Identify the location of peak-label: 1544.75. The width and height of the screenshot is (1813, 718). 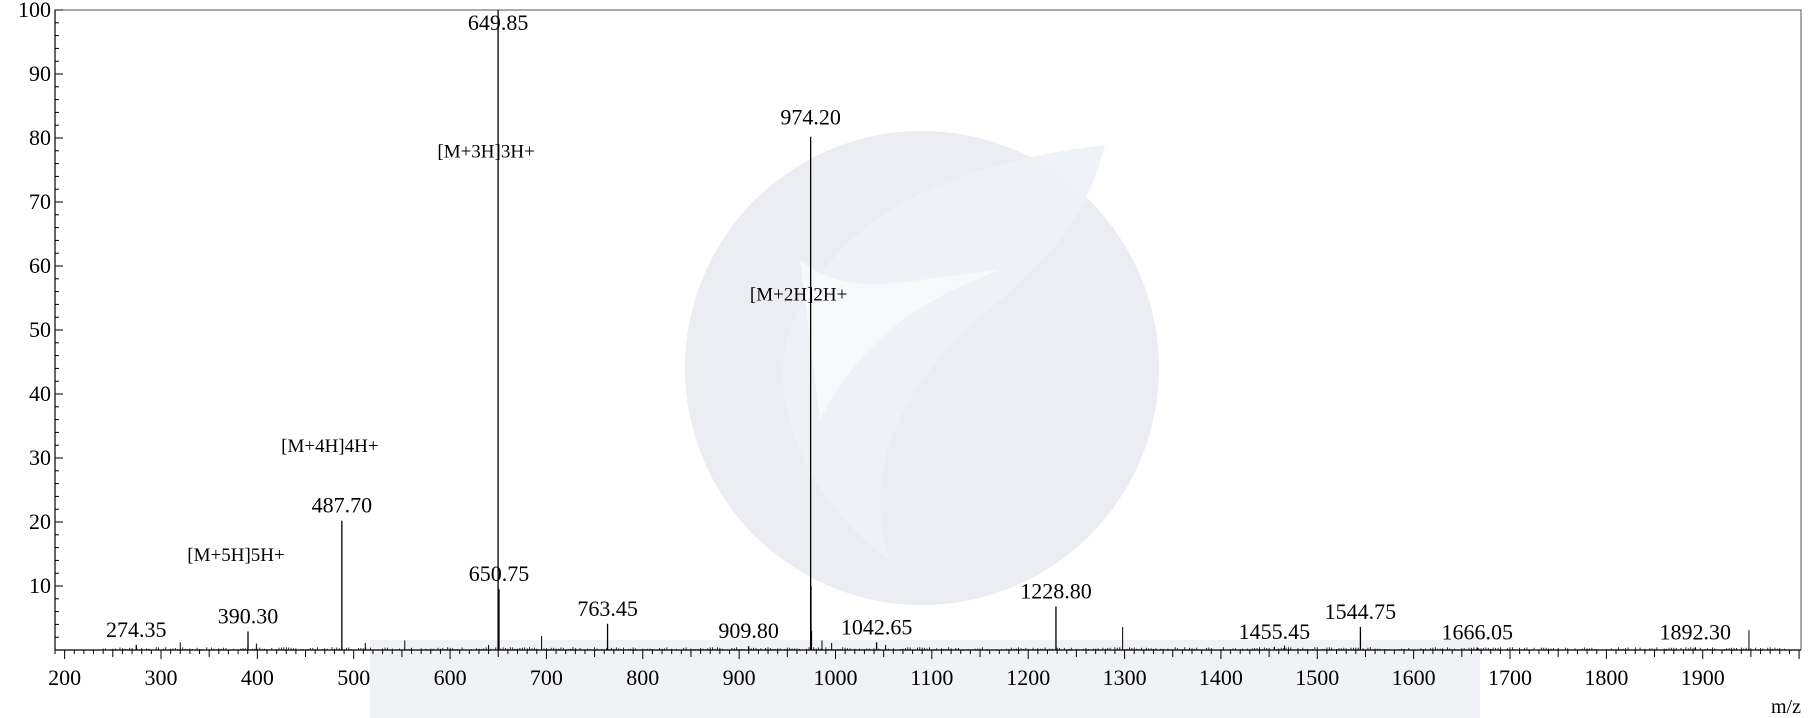
(1361, 611).